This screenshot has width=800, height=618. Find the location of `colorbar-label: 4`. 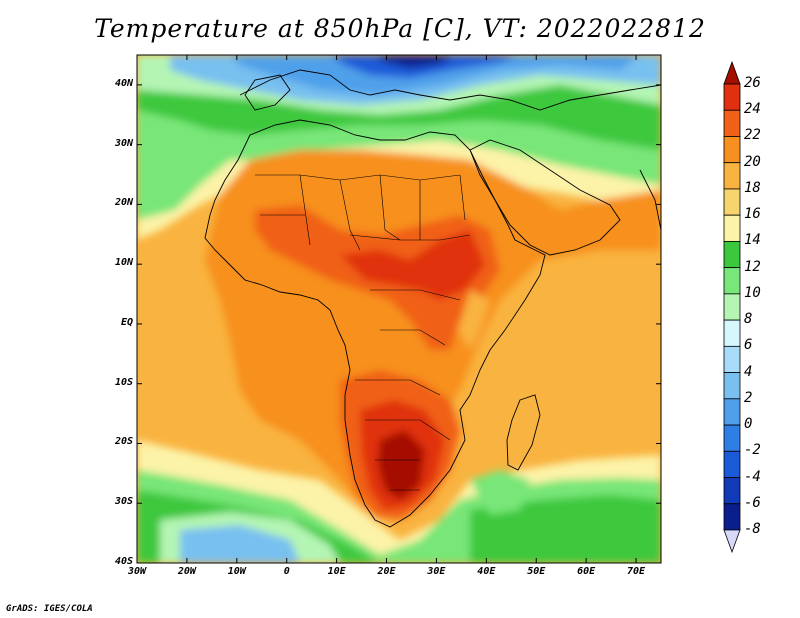

colorbar-label: 4 is located at coordinates (748, 371).